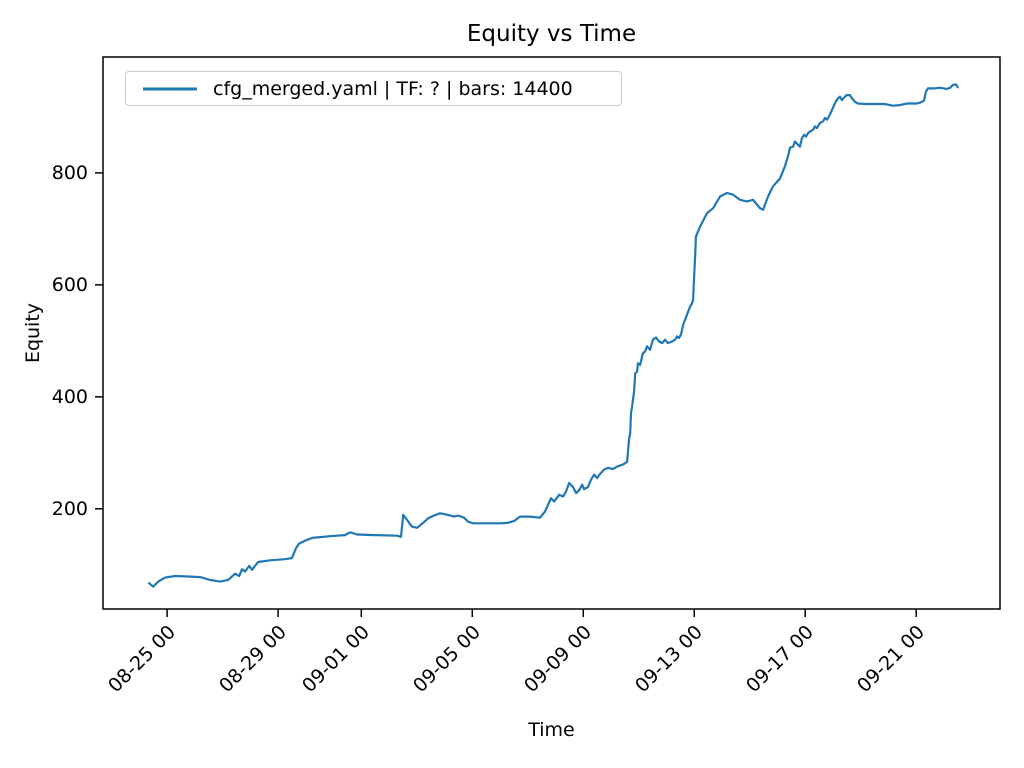 The width and height of the screenshot is (1024, 768). What do you see at coordinates (69, 172) in the screenshot?
I see `y-tick-label: 800` at bounding box center [69, 172].